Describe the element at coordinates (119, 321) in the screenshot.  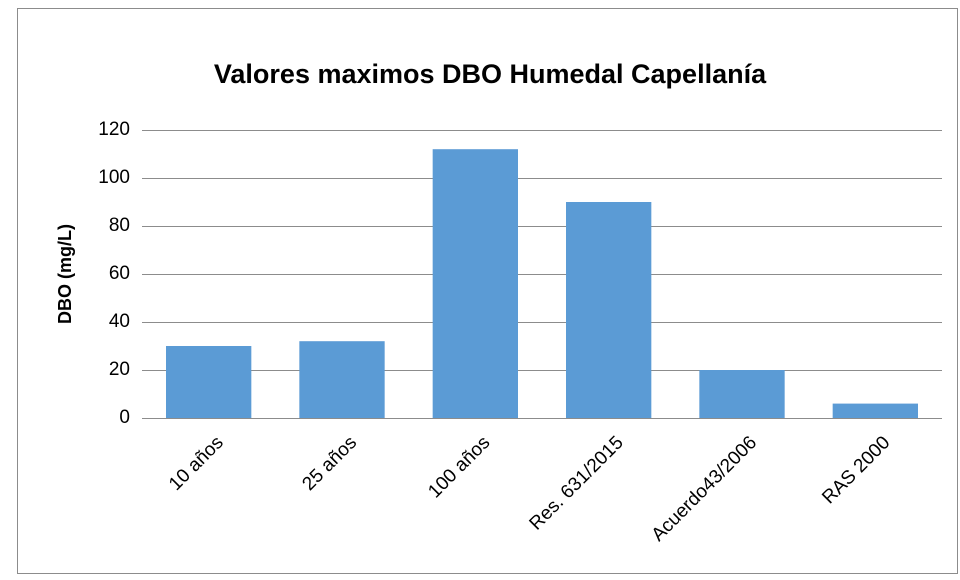
I see `y-tick-label: 40` at that location.